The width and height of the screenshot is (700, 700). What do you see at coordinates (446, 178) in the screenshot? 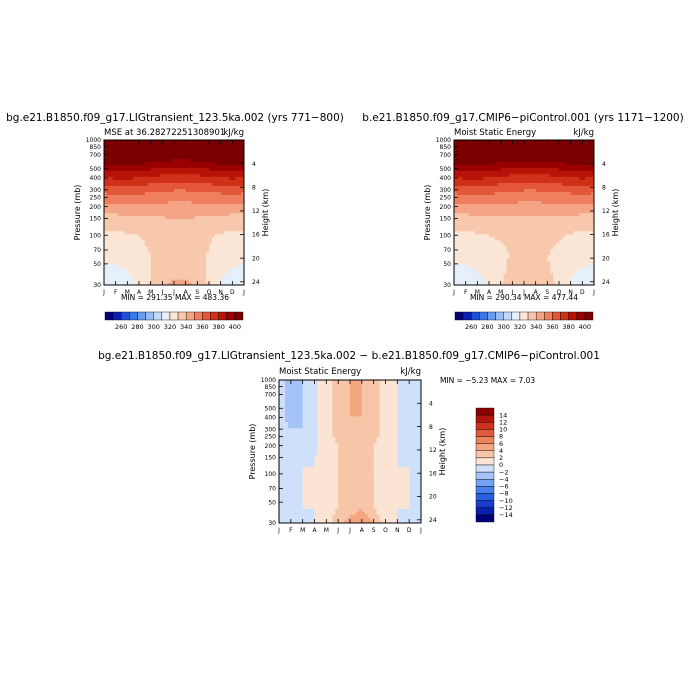
I see `y-tick-label: 400` at bounding box center [446, 178].